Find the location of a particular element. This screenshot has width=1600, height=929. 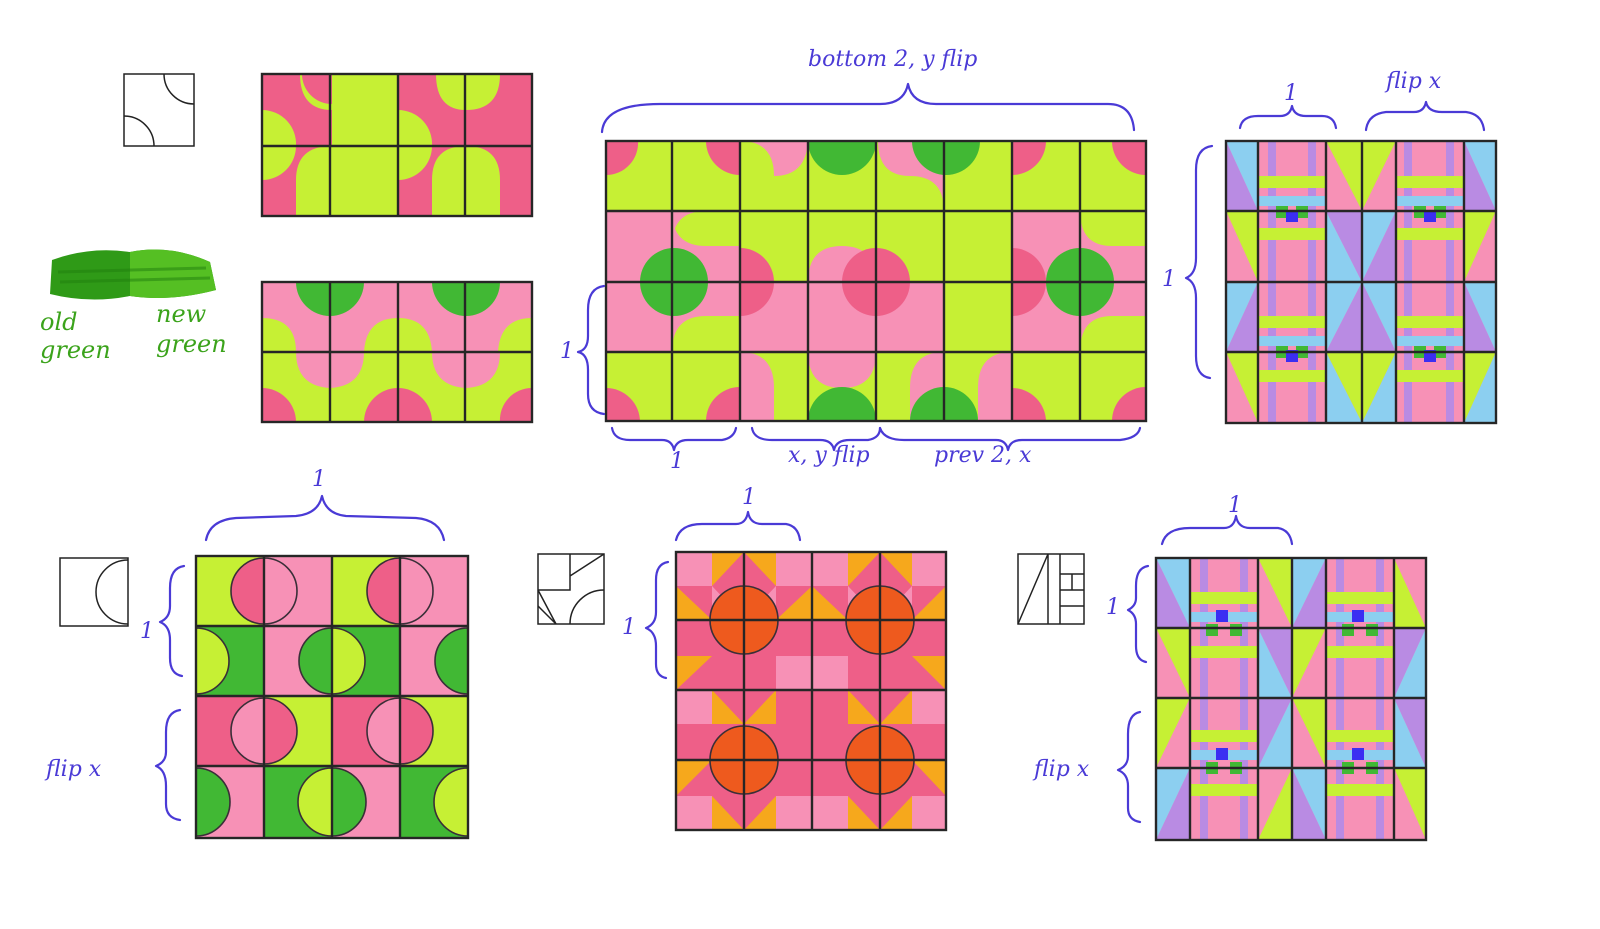

star-top-brace is located at coordinates (738, 526).